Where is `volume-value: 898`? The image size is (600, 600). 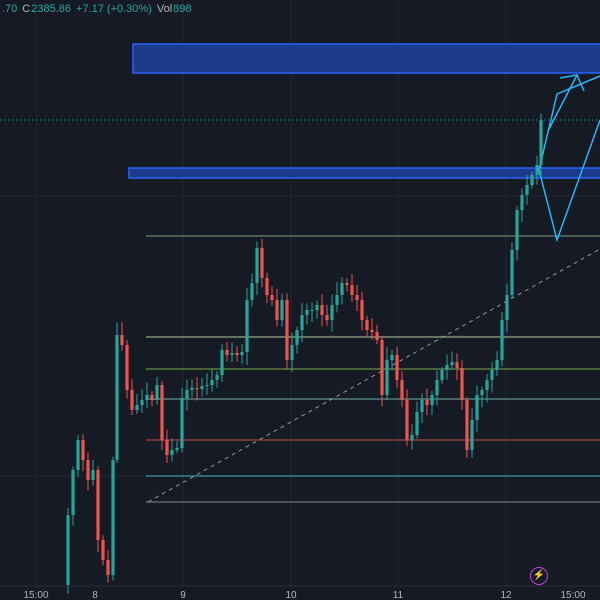 volume-value: 898 is located at coordinates (182, 9).